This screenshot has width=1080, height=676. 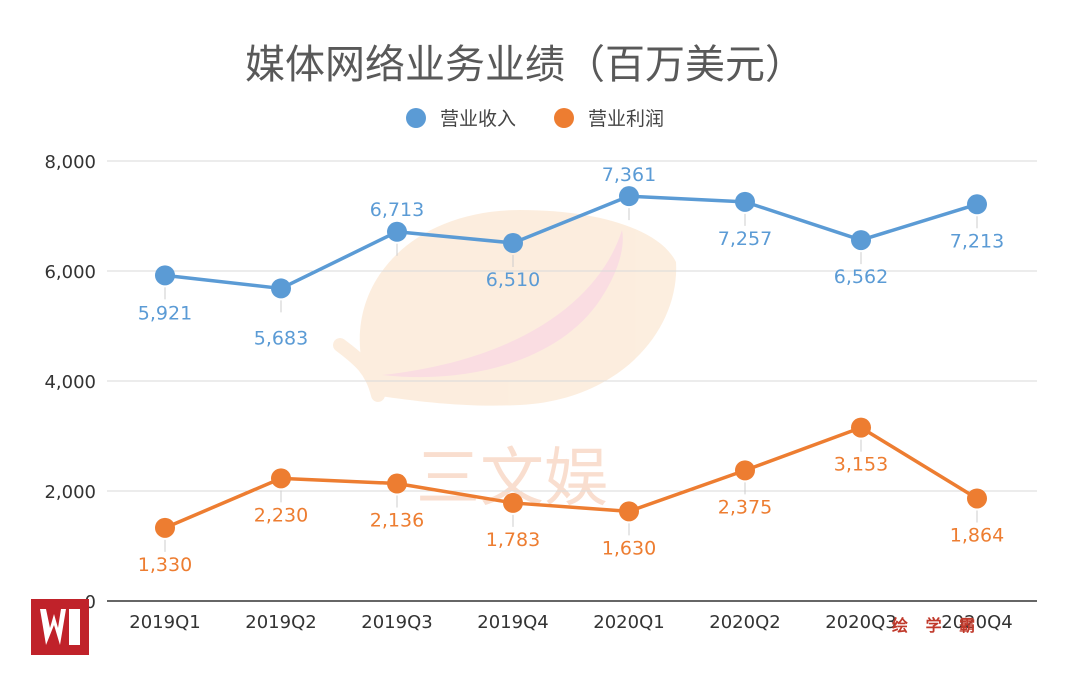 I want to click on x-tick-label: 2020Q1, so click(x=628, y=622).